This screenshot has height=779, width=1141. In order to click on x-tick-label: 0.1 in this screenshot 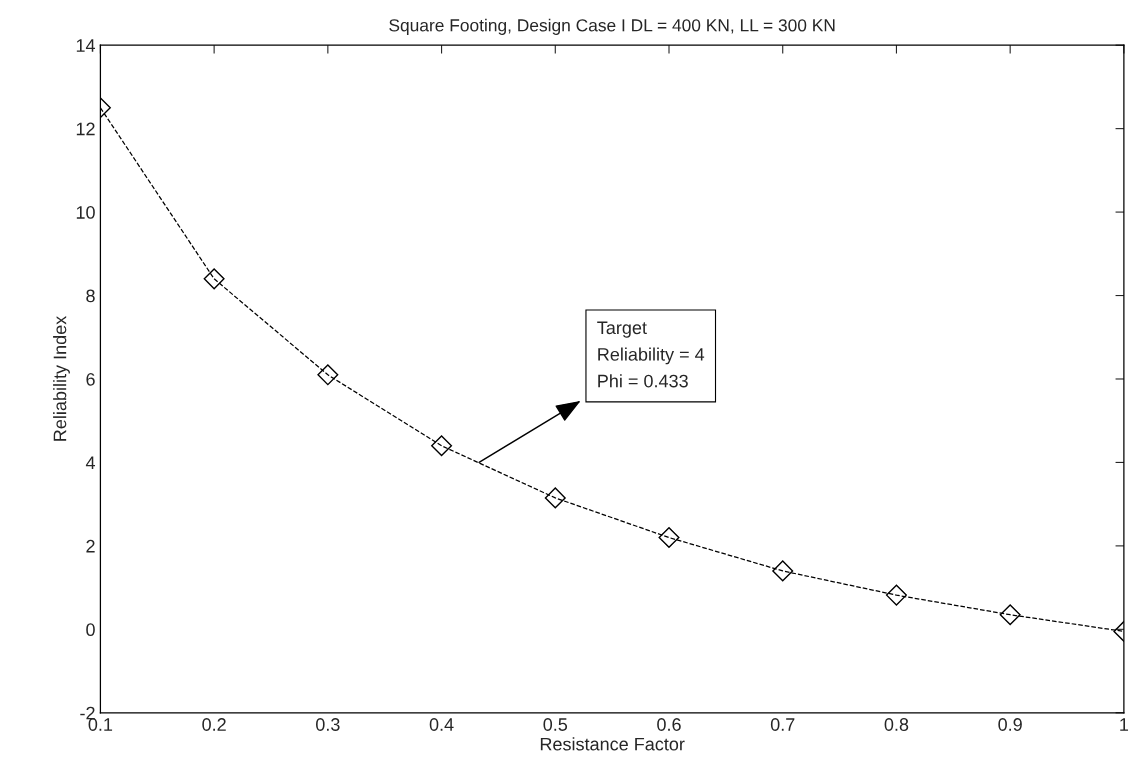, I will do `click(100, 724)`.